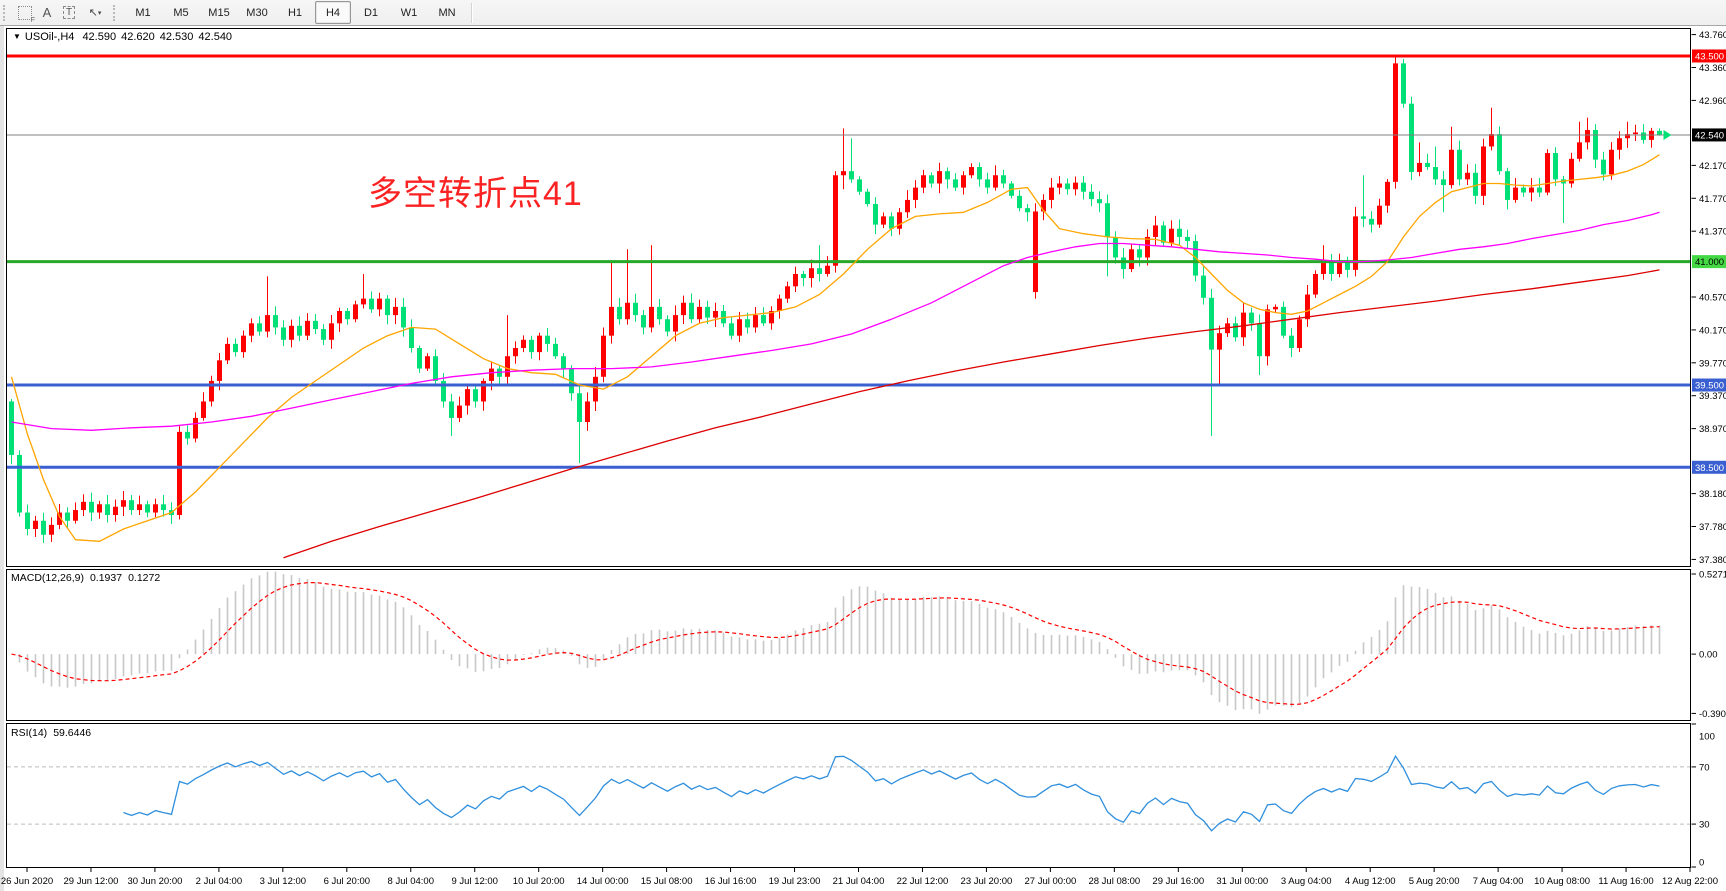  Describe the element at coordinates (1709, 135) in the screenshot. I see `last-price-line-badge-label: 42.540` at that location.